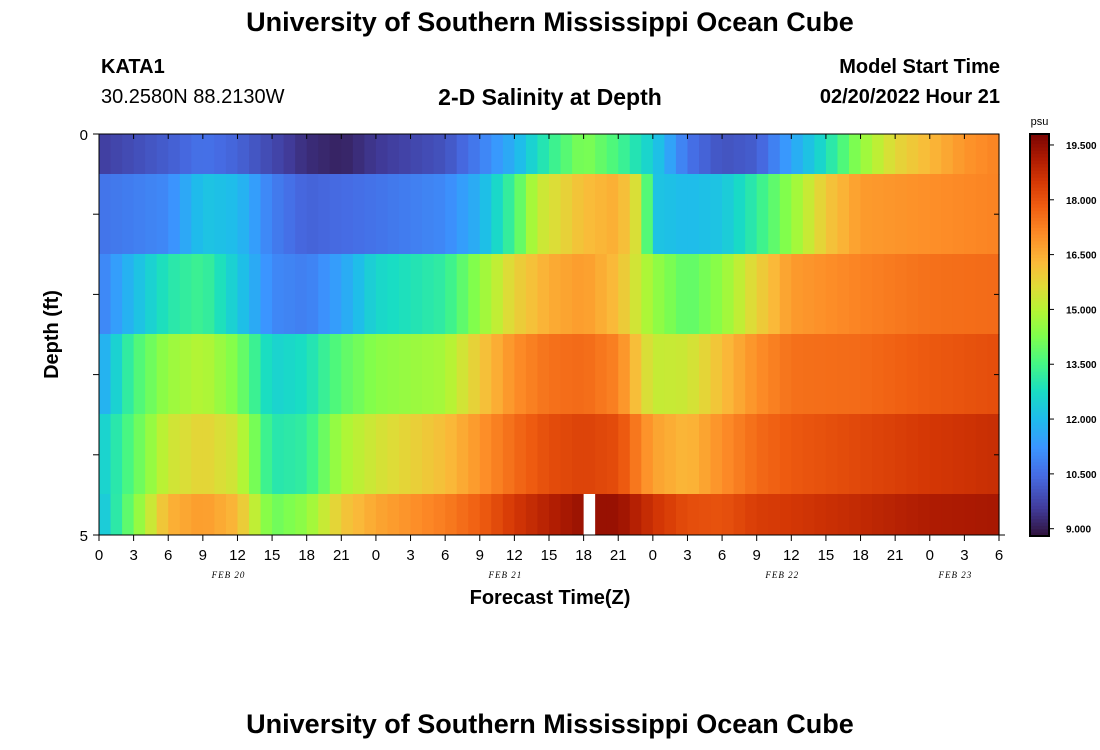 Image resolution: width=1100 pixels, height=750 pixels. I want to click on y-tick-label: 5, so click(84, 536).